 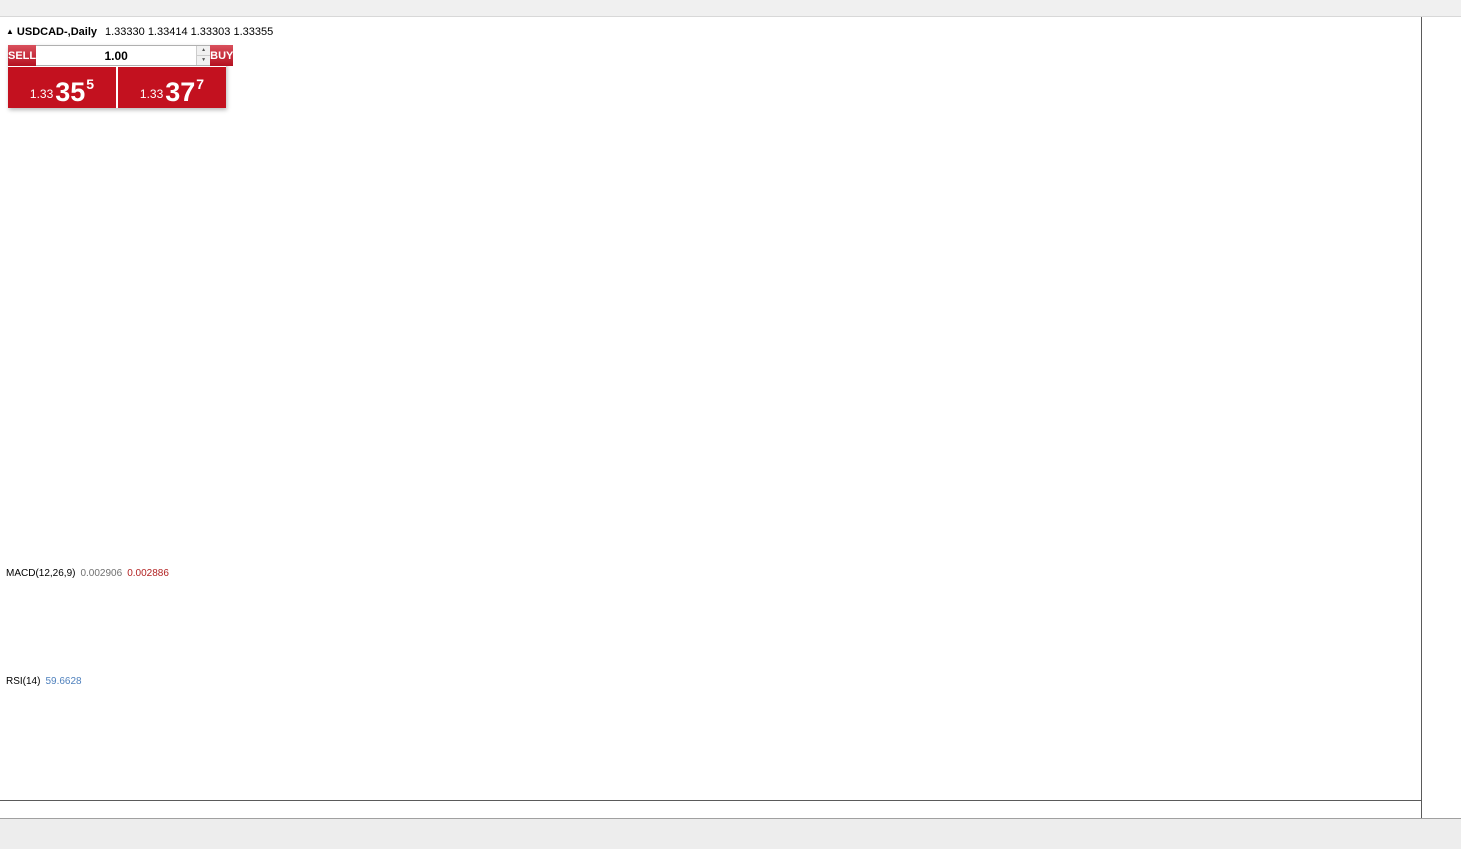 I want to click on buy-price-display: 1.33 37 7, so click(x=172, y=87).